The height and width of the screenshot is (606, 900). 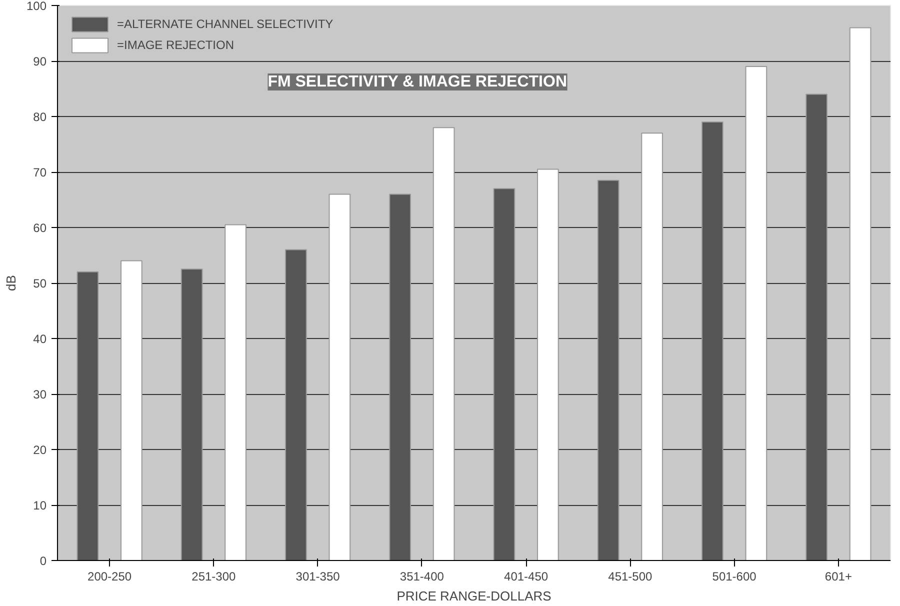 What do you see at coordinates (734, 577) in the screenshot?
I see `x-tick-label: 501-600` at bounding box center [734, 577].